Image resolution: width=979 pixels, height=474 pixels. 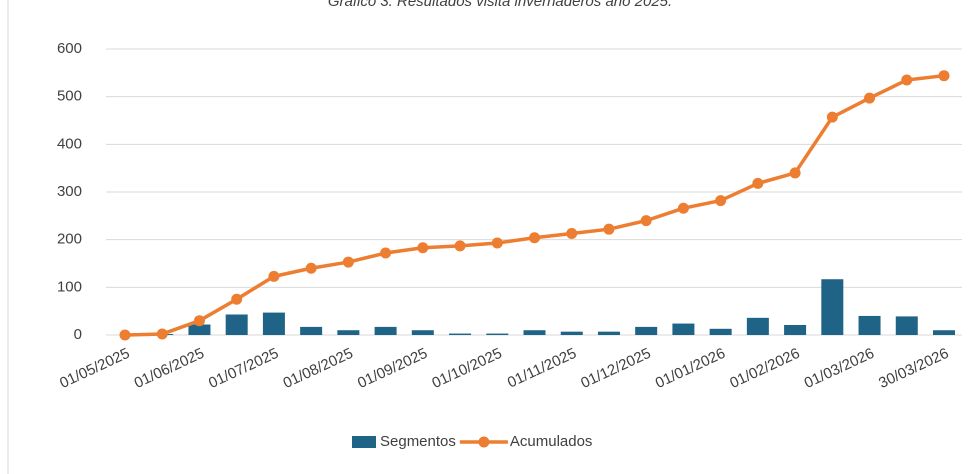 I want to click on legend-label: Segmentos, so click(x=418, y=441).